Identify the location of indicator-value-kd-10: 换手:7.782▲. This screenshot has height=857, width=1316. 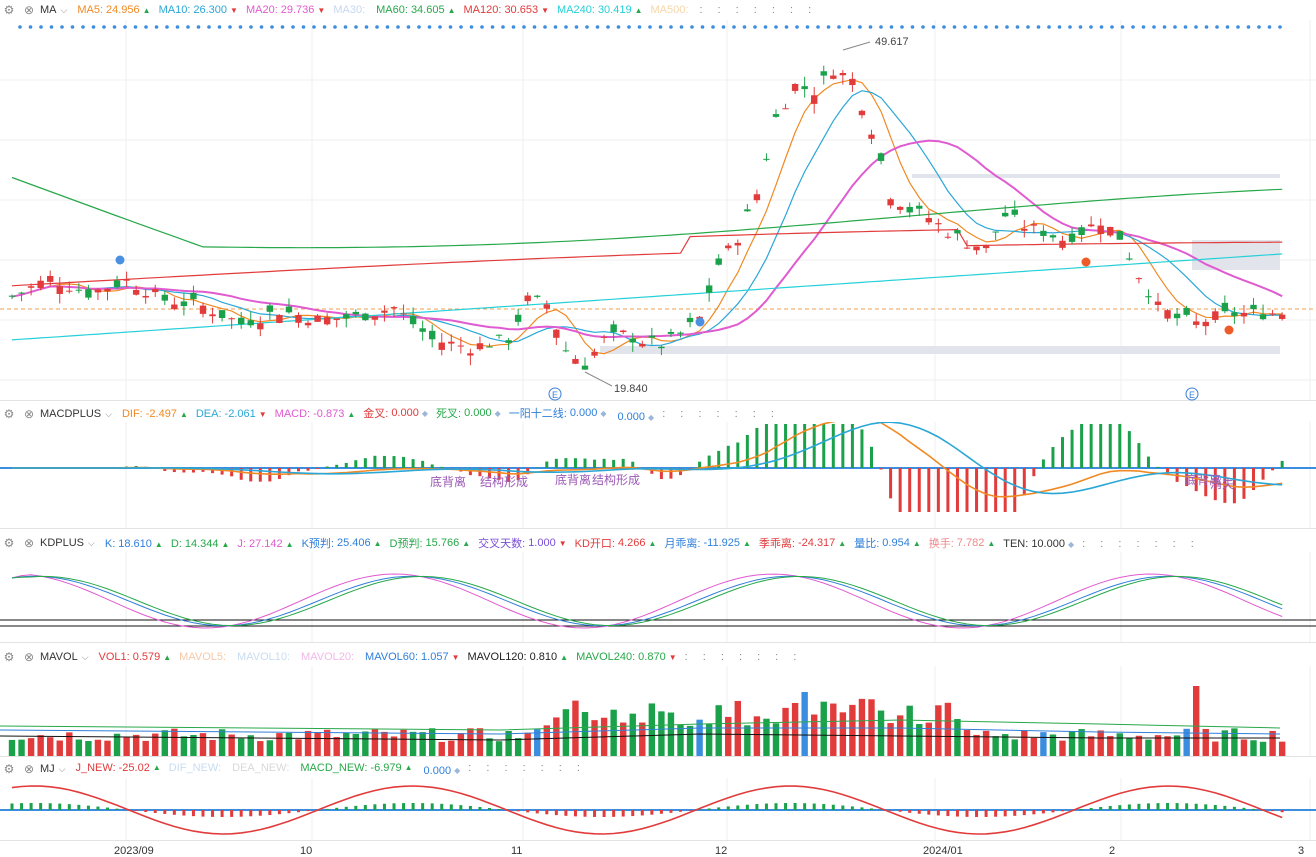
(962, 543).